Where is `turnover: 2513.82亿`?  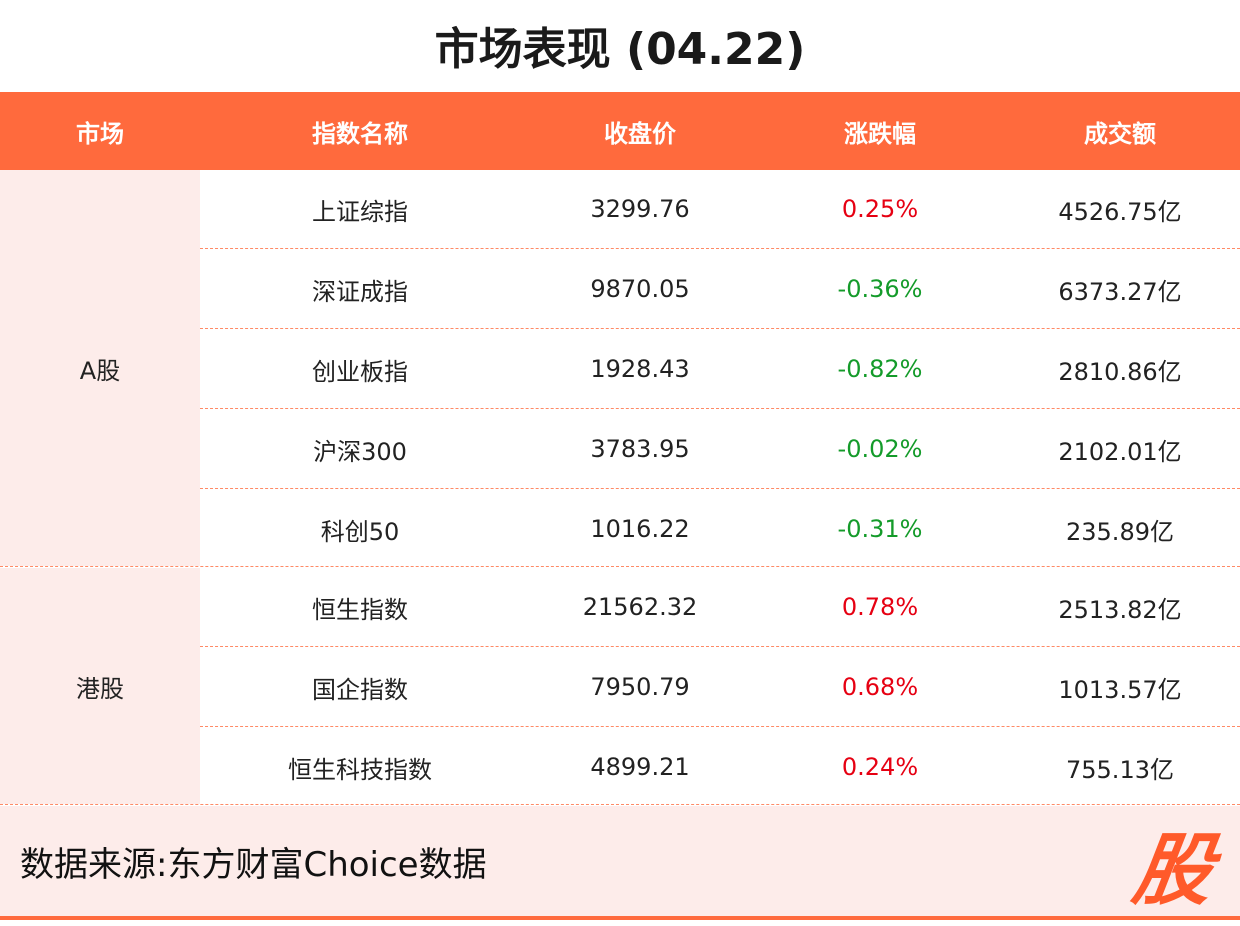 turnover: 2513.82亿 is located at coordinates (1120, 609).